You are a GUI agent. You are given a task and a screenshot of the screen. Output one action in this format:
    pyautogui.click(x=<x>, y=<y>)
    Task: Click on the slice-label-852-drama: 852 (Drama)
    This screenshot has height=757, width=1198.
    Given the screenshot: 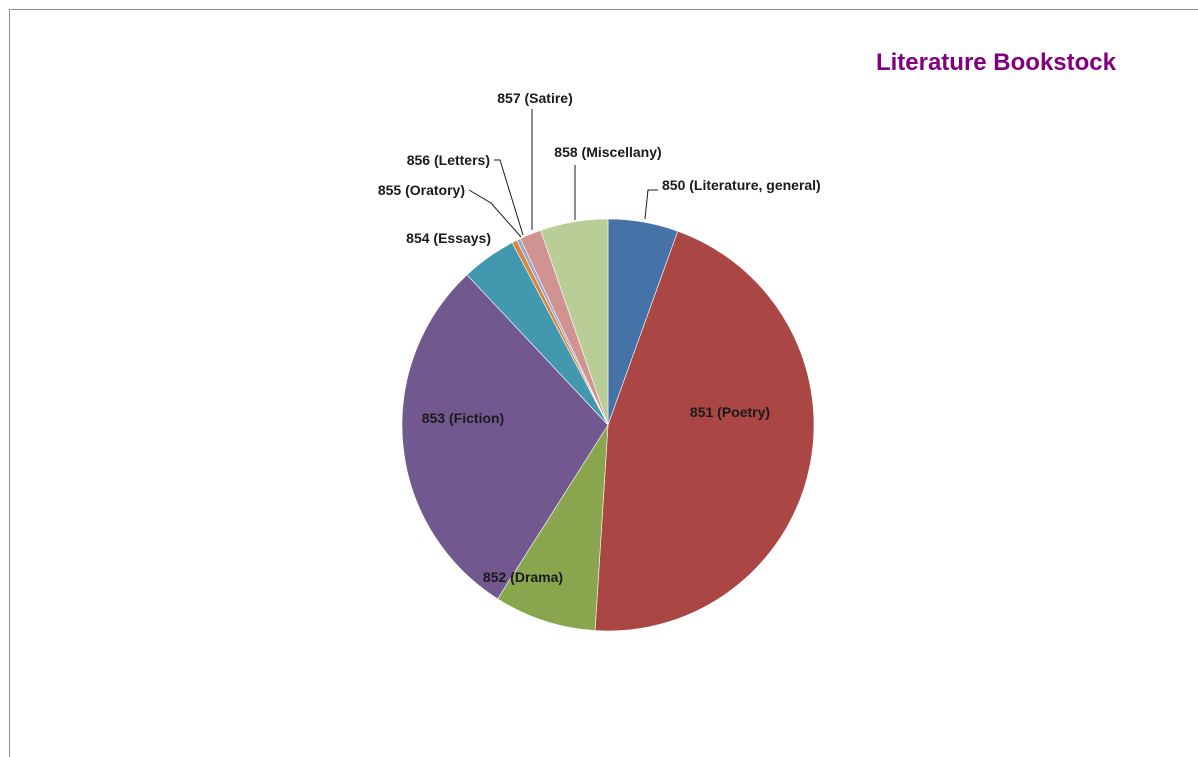 What is the action you would take?
    pyautogui.click(x=523, y=577)
    